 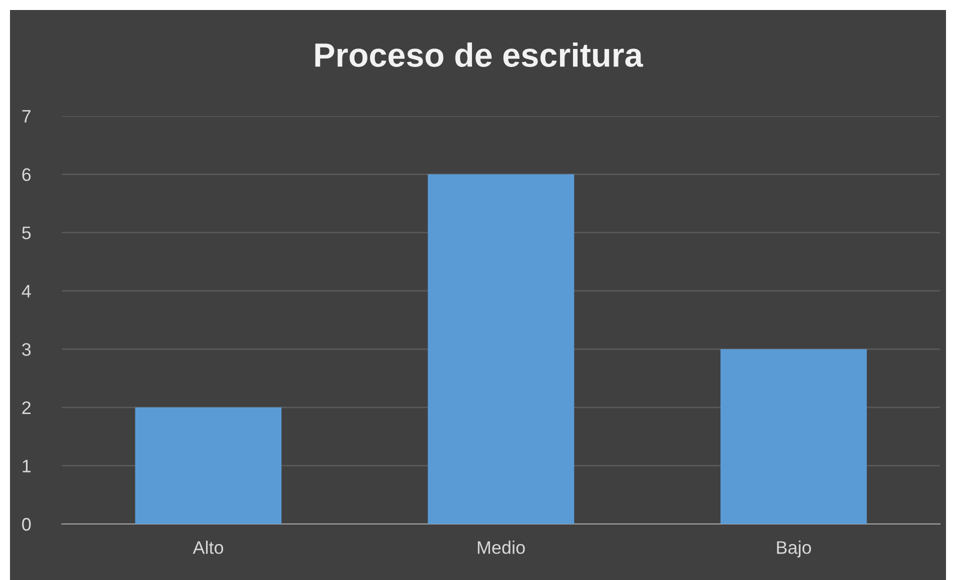 What do you see at coordinates (26, 466) in the screenshot?
I see `y-tick-label: 1` at bounding box center [26, 466].